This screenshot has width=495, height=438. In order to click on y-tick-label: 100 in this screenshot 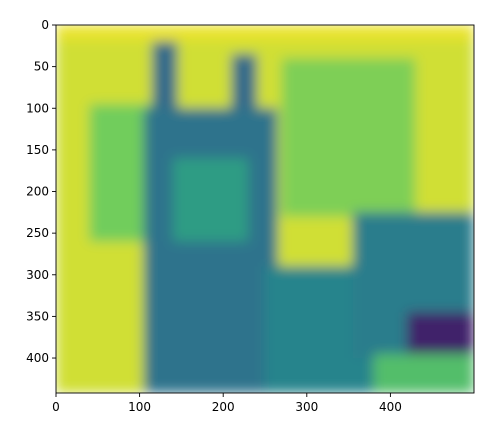, I will do `click(37, 108)`.